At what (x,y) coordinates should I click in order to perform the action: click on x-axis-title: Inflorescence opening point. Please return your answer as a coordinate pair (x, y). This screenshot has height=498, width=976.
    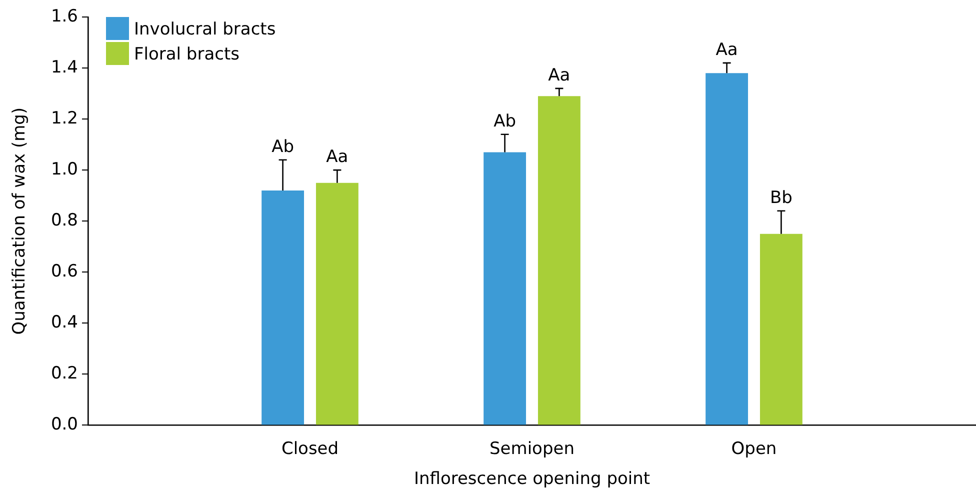
    Looking at the image, I should click on (532, 479).